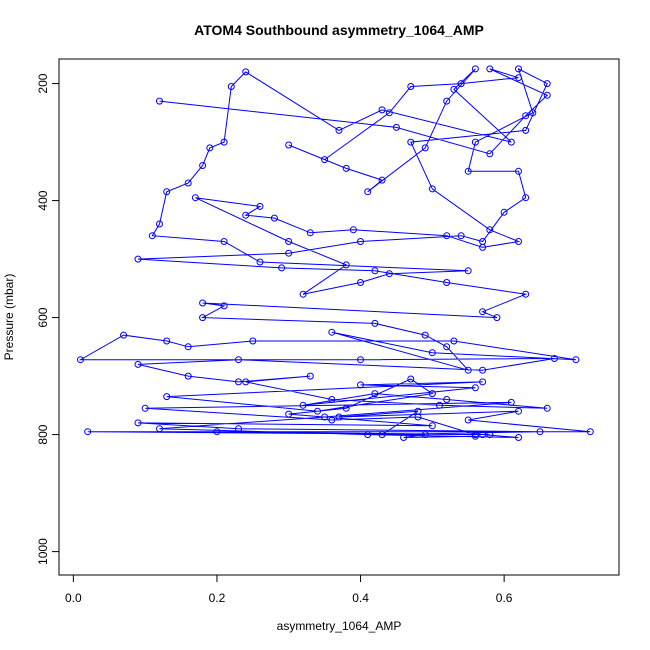 The height and width of the screenshot is (650, 650). What do you see at coordinates (43, 200) in the screenshot?
I see `y-tick-label: 400` at bounding box center [43, 200].